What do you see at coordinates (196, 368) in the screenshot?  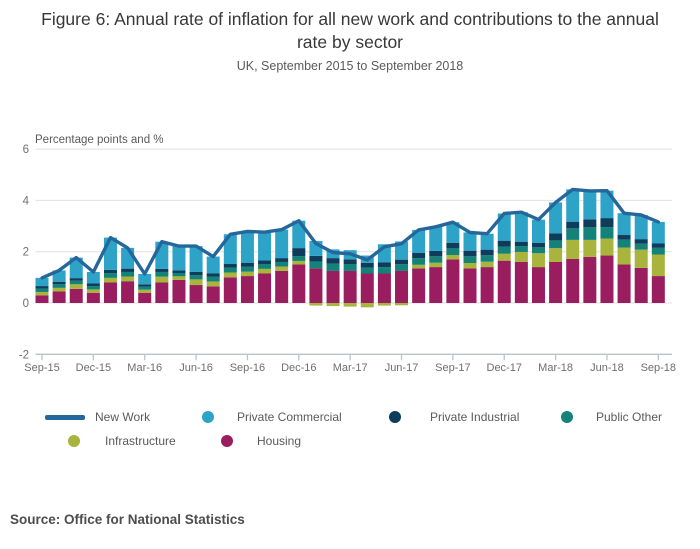 I see `svg-text: Jun-16` at bounding box center [196, 368].